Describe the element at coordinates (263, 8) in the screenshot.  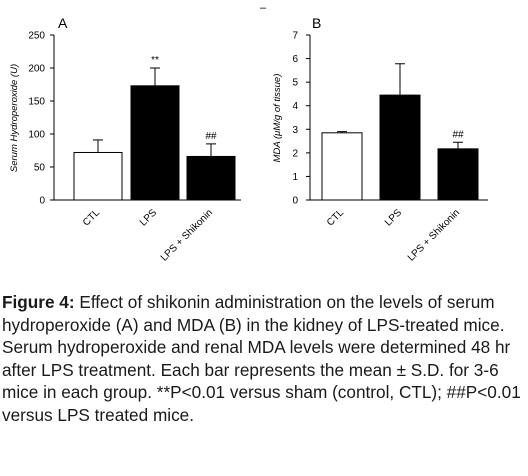
I see `stray-mark: –` at that location.